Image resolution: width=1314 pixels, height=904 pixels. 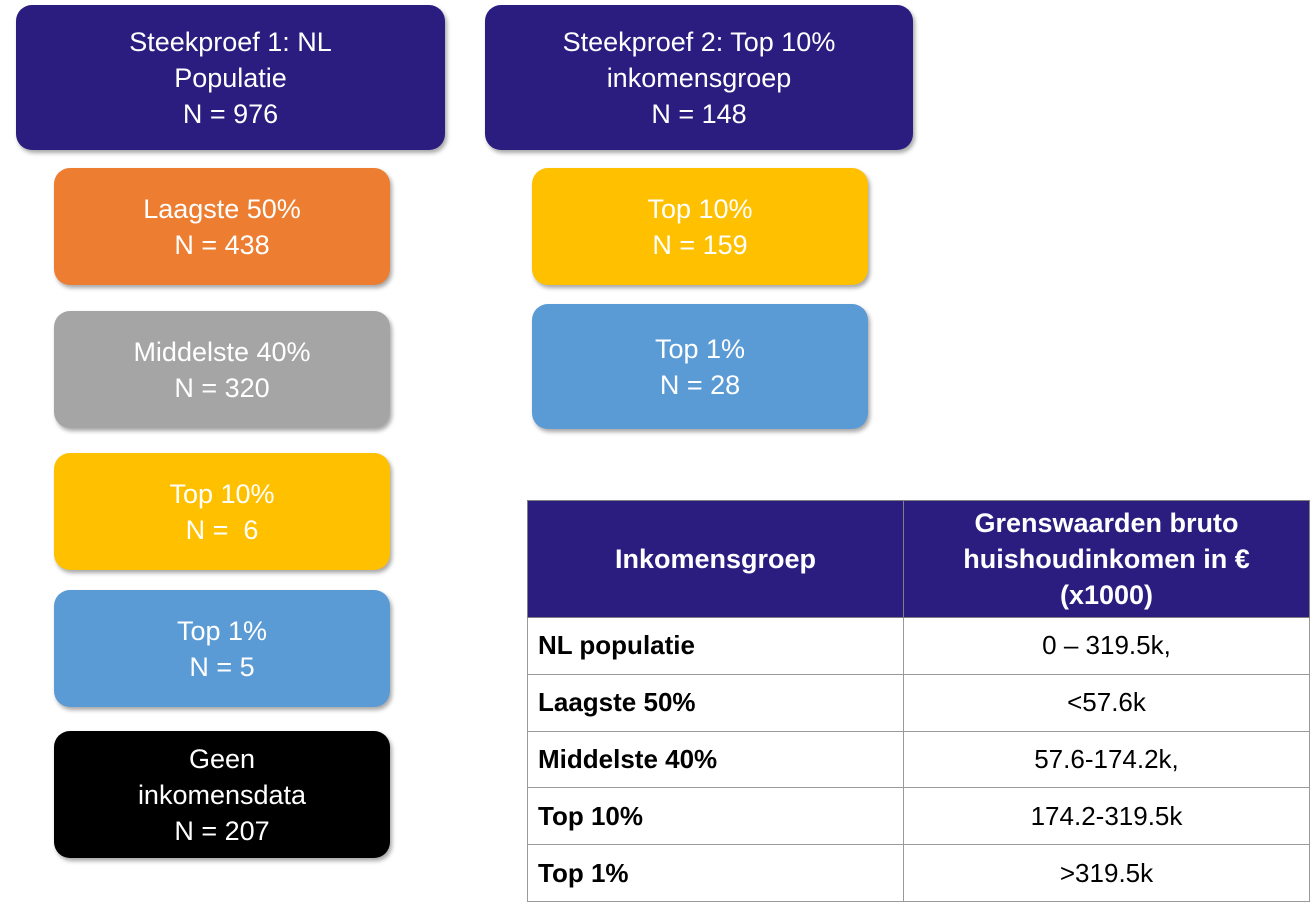 I want to click on node-label: Middelste 40%, so click(x=222, y=351).